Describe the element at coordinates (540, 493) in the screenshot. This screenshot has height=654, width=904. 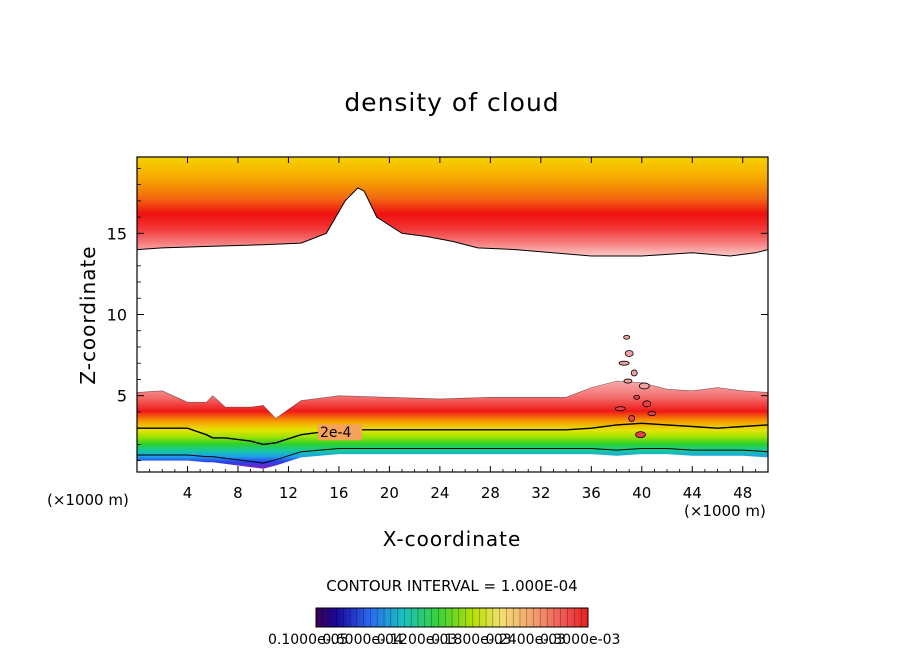
I see `x-tick-label: 32` at that location.